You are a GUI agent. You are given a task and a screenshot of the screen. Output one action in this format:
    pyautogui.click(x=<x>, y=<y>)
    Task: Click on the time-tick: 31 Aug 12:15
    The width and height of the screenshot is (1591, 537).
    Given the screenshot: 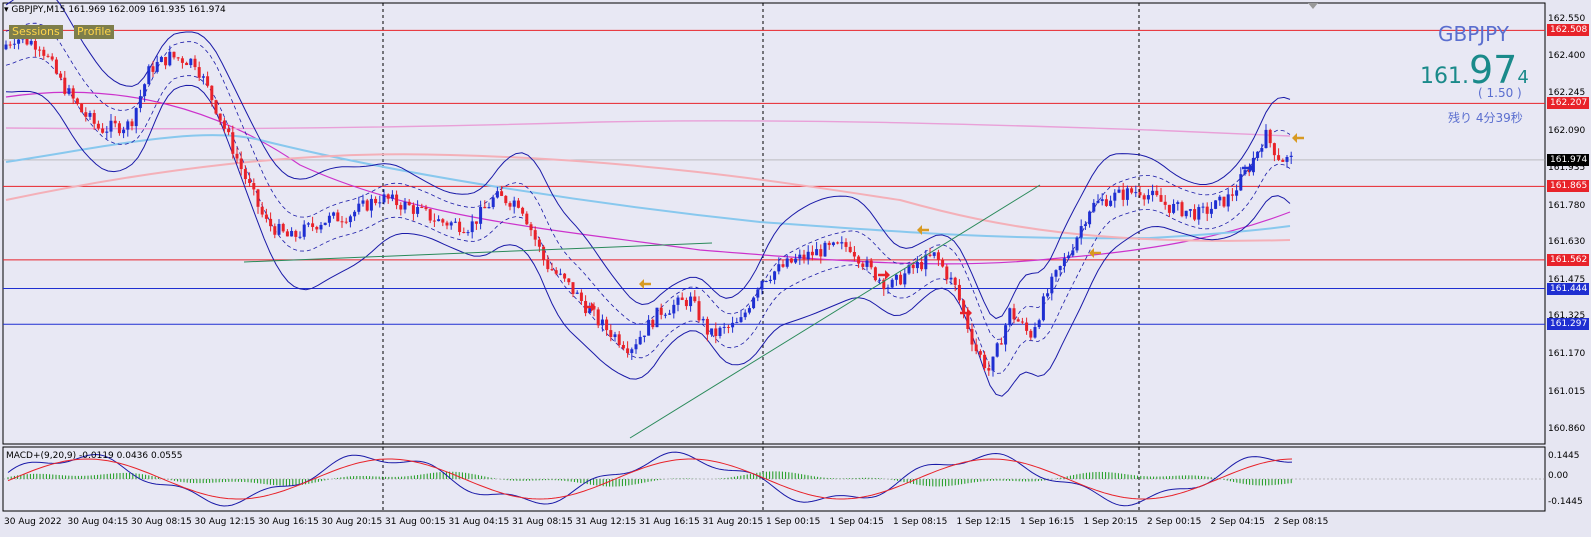 What is the action you would take?
    pyautogui.click(x=606, y=522)
    